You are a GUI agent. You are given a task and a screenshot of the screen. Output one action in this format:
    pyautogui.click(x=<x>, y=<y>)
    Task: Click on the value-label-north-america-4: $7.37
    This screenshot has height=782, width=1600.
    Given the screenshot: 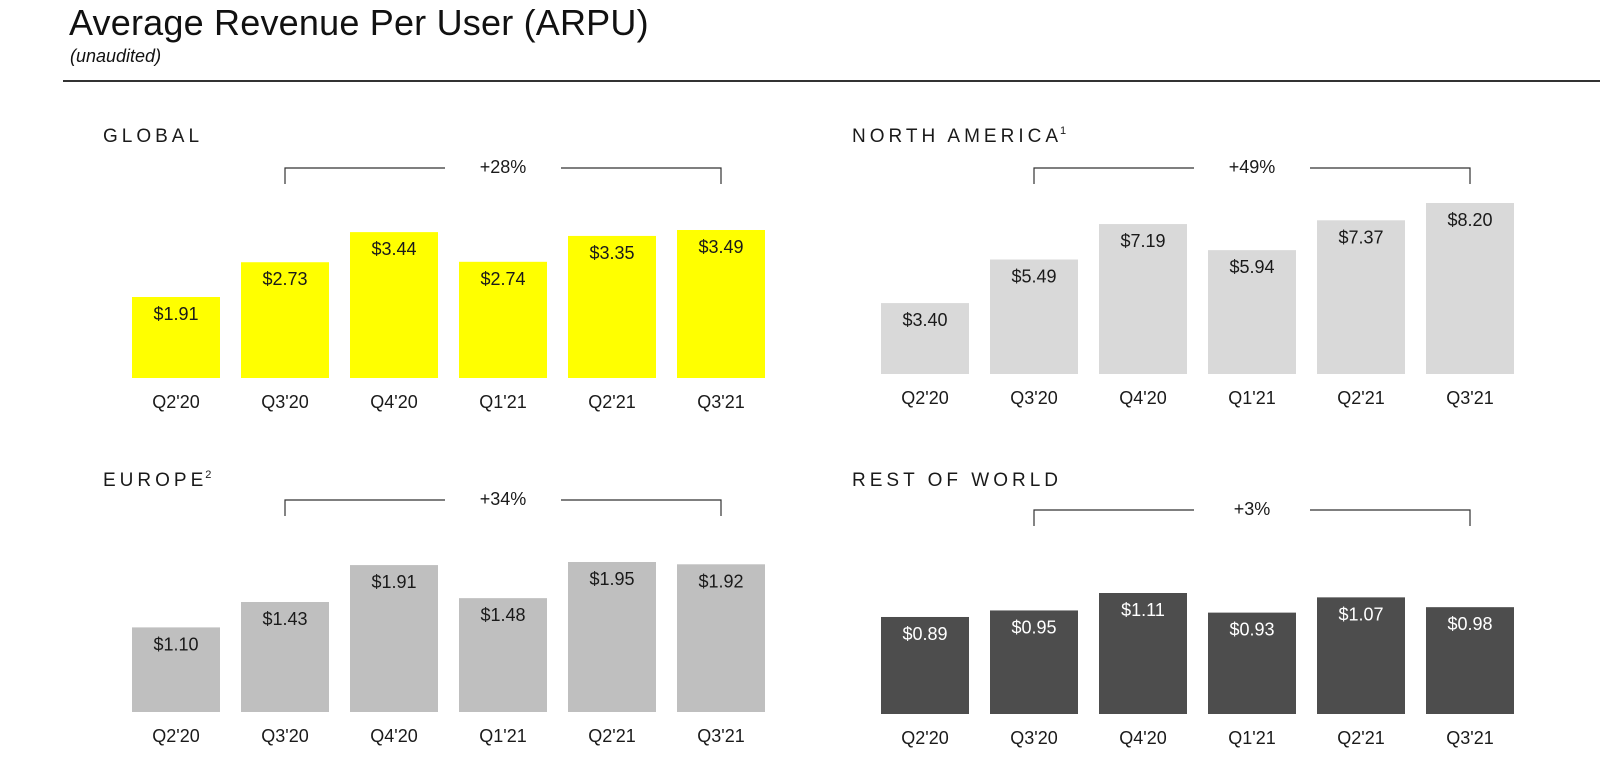 What is the action you would take?
    pyautogui.click(x=1360, y=237)
    